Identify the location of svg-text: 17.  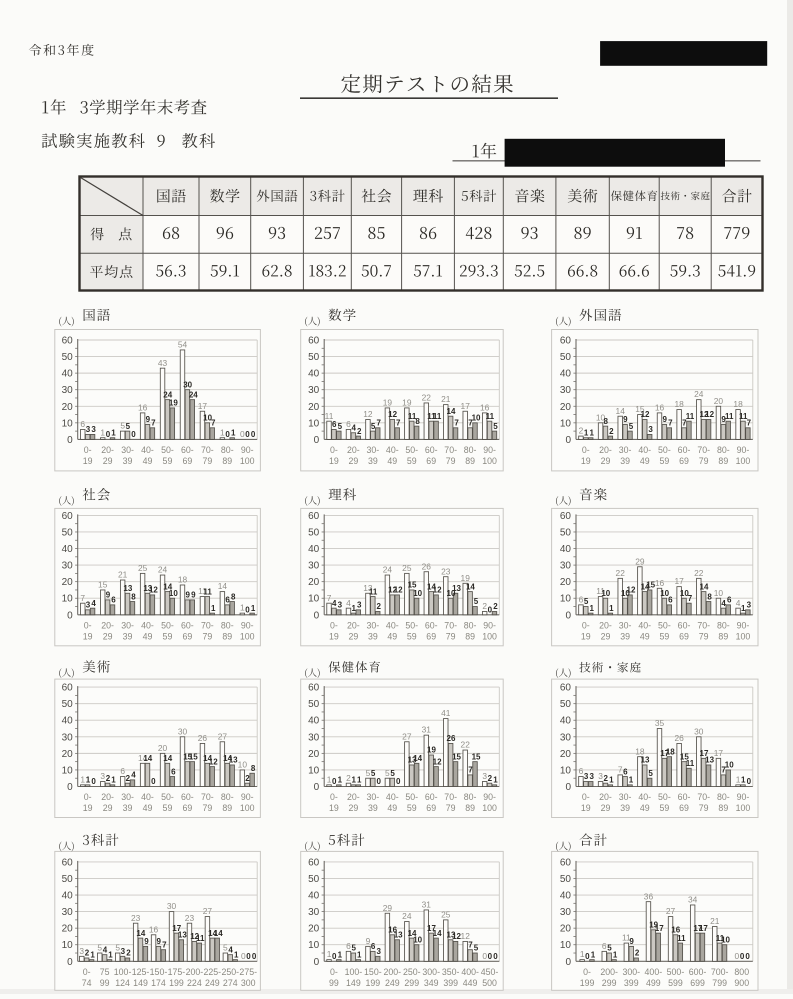
(704, 753).